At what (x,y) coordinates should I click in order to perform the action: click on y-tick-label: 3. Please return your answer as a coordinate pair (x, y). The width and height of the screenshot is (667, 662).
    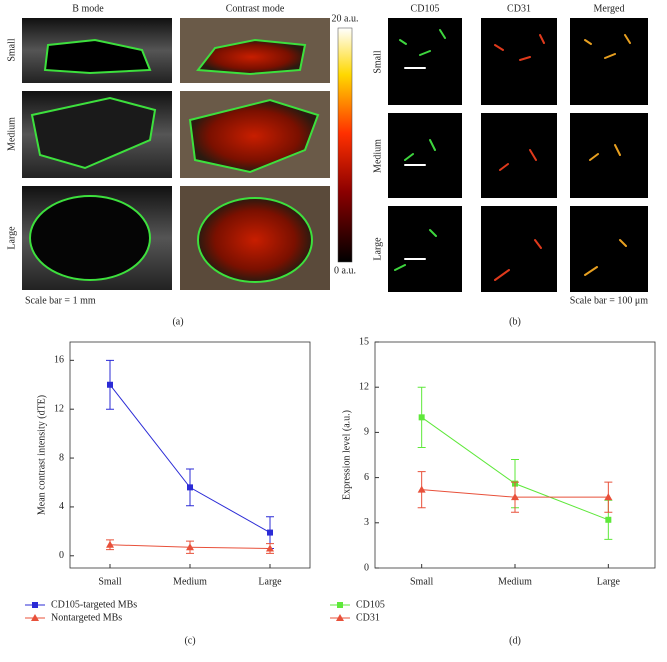
    Looking at the image, I should click on (366, 522).